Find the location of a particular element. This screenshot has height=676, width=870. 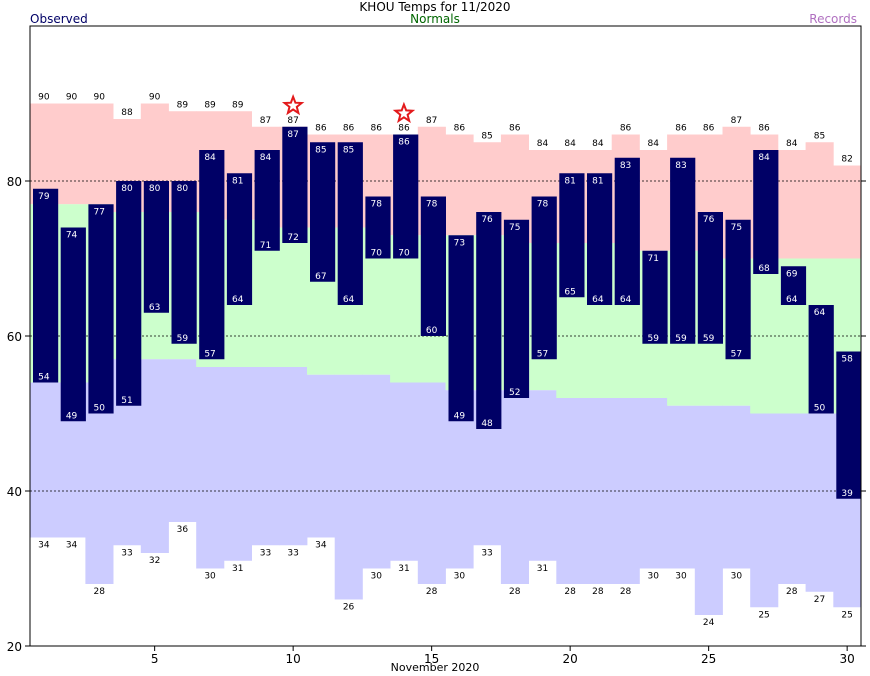

record-high-label: 89 is located at coordinates (210, 105).